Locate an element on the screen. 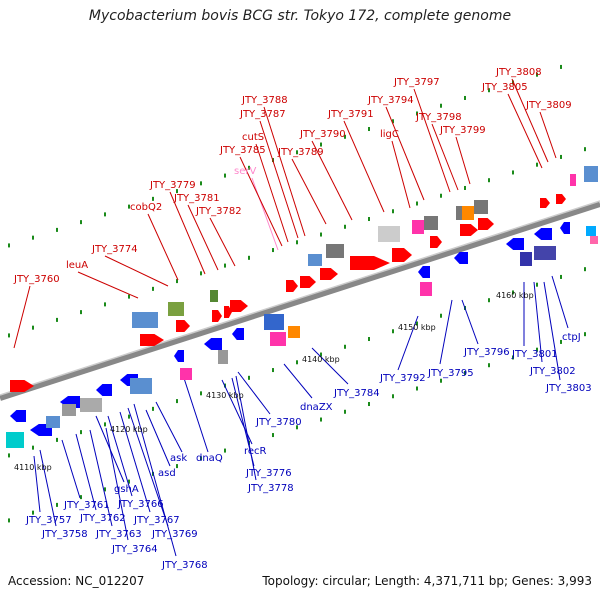 Image resolution: width=600 pixels, height=600 pixels. gene-label: dnaZX is located at coordinates (316, 407).